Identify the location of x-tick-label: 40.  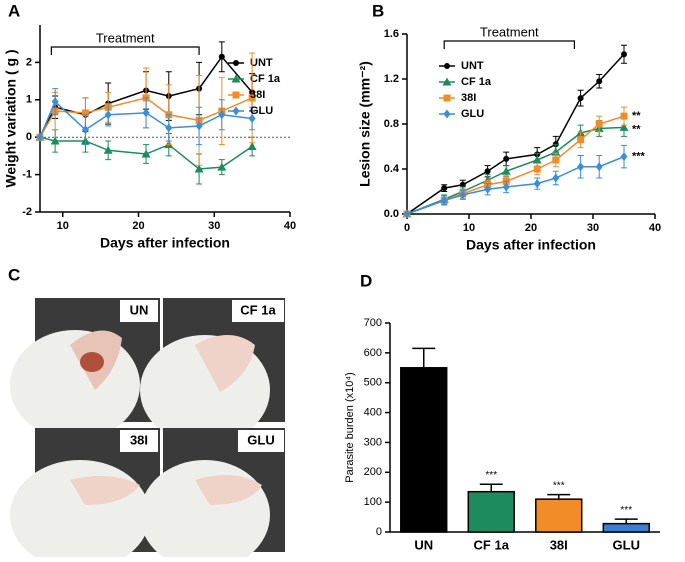
(290, 226).